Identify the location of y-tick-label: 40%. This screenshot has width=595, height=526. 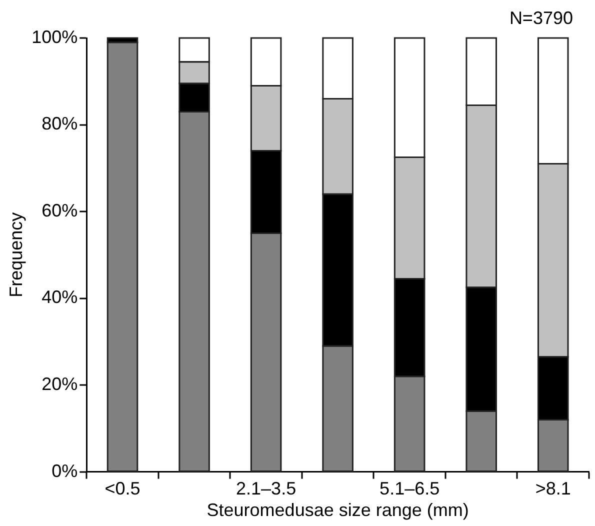
(60, 297).